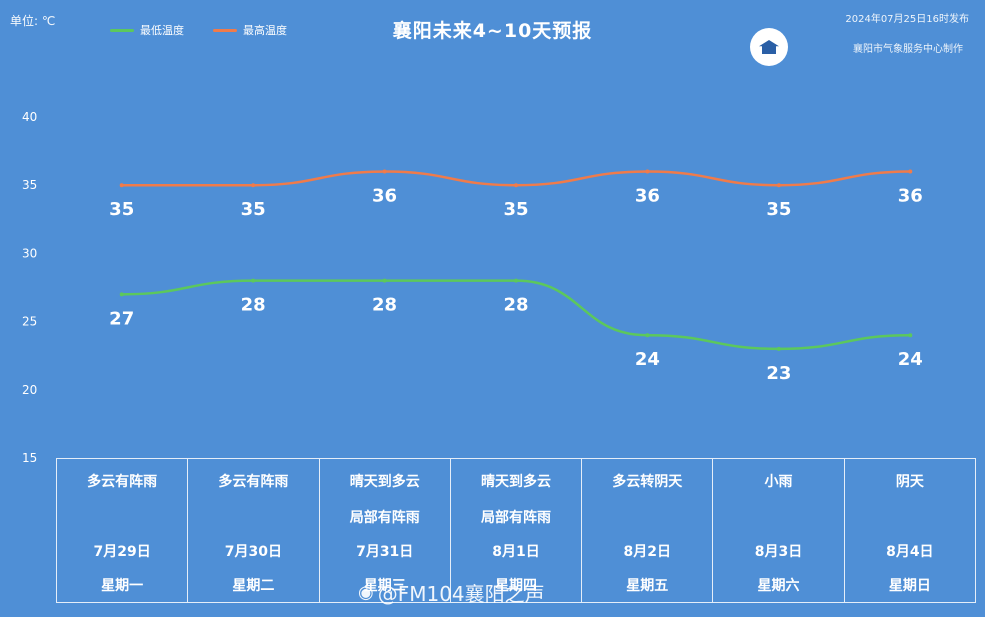 This screenshot has width=985, height=617. I want to click on weather-primary: 多云转阴天, so click(647, 482).